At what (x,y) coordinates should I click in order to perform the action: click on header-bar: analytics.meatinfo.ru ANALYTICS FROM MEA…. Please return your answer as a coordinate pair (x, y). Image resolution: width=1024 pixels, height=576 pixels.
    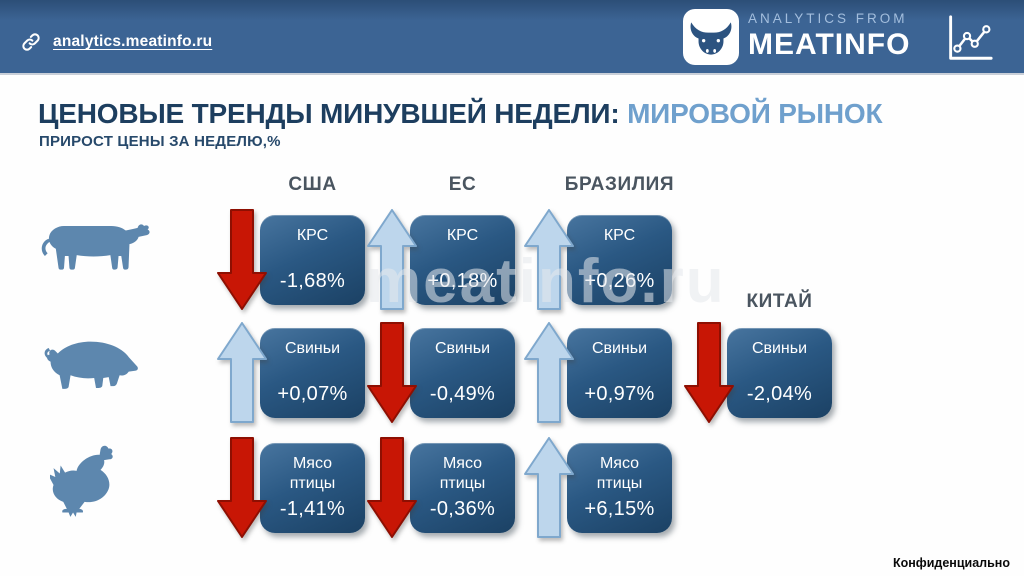
    Looking at the image, I should click on (512, 37).